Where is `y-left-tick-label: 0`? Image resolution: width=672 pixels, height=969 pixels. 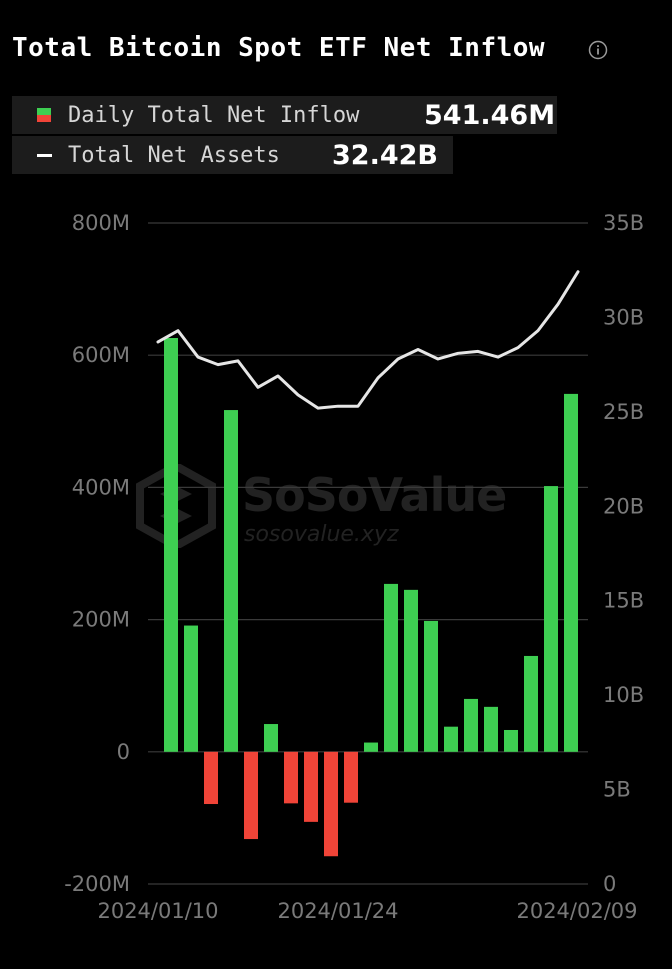
y-left-tick-label: 0 is located at coordinates (123, 752).